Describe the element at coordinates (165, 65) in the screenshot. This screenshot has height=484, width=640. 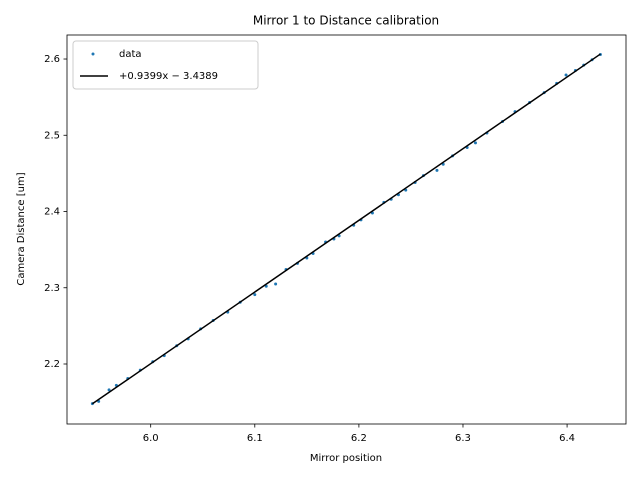
I see `legend-box` at that location.